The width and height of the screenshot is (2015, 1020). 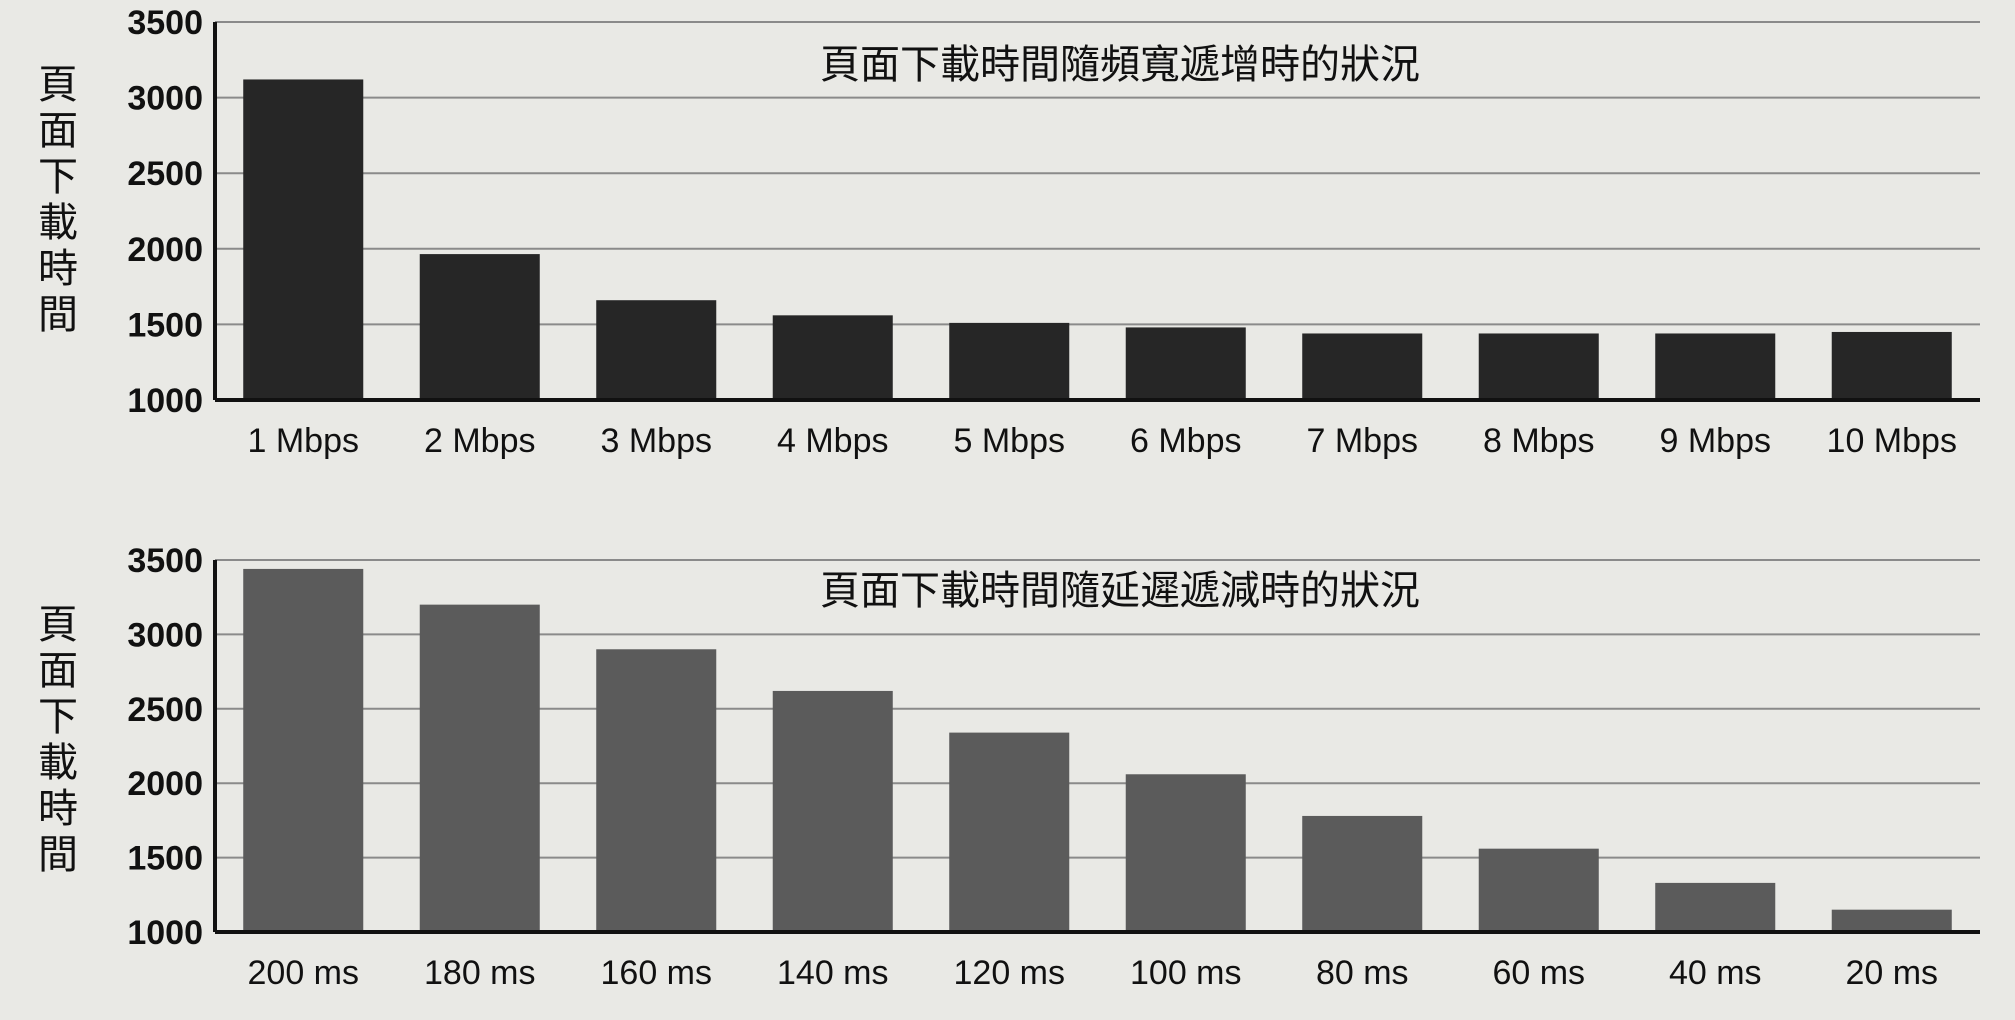 What do you see at coordinates (1186, 441) in the screenshot?
I see `x-category-label: 6 Mbps` at bounding box center [1186, 441].